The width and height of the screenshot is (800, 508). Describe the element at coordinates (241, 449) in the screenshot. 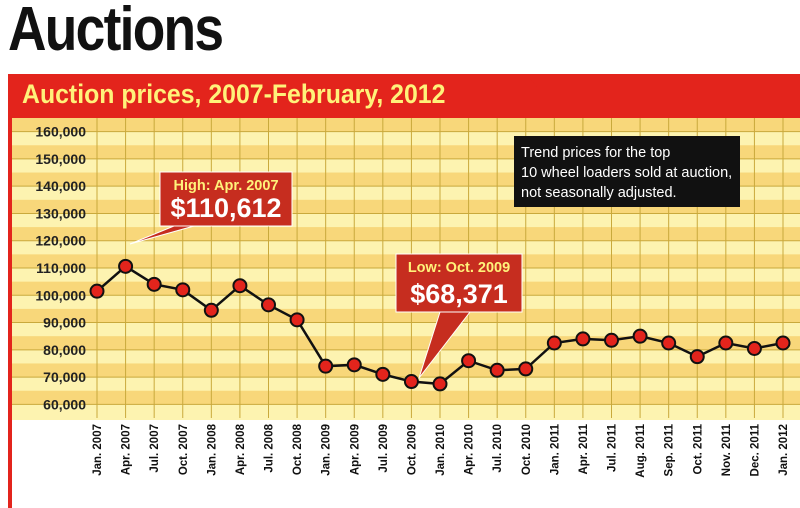

I see `x-tick-label: Apr. 2008` at that location.